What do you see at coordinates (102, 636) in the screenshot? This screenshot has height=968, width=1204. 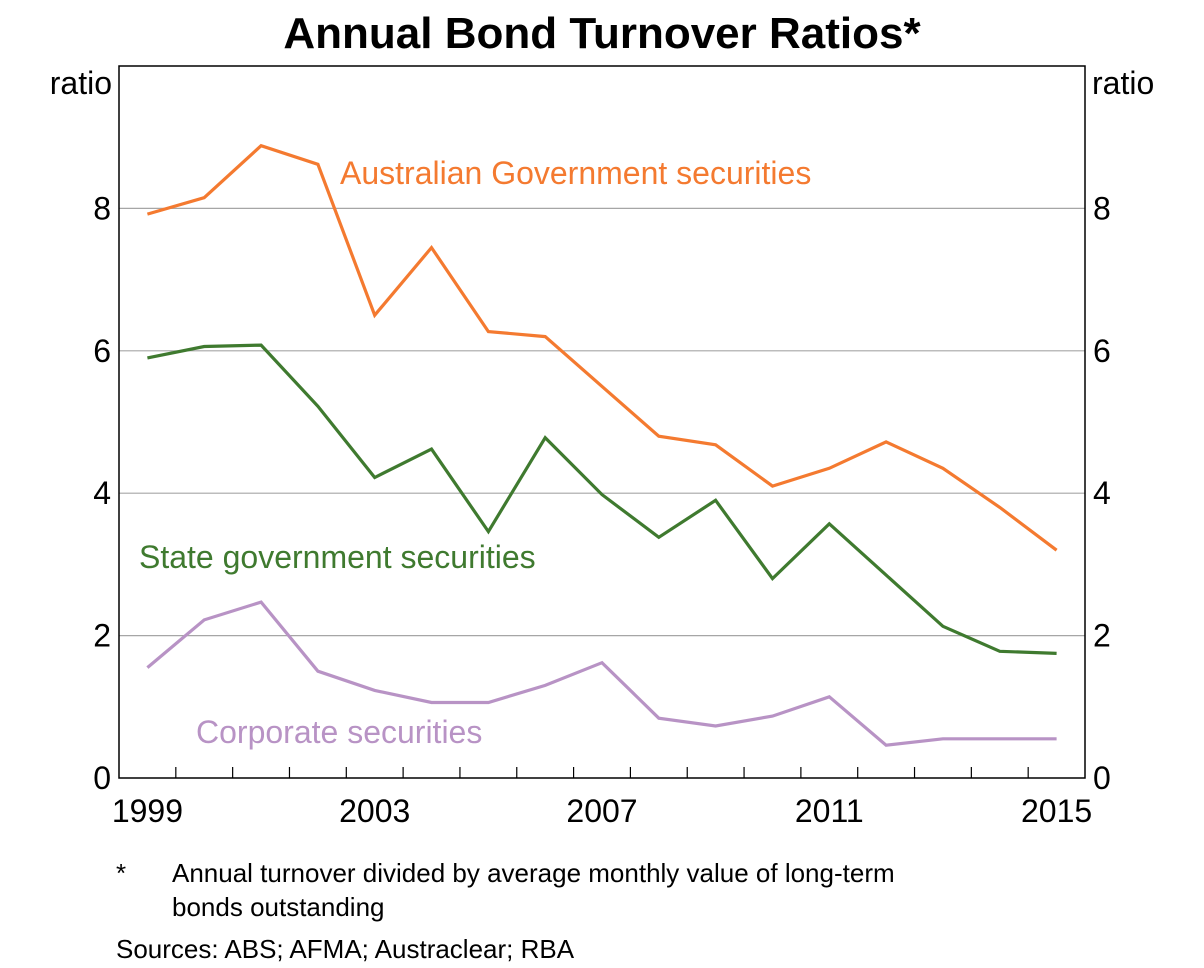 I see `y-tick-left-2: 2` at bounding box center [102, 636].